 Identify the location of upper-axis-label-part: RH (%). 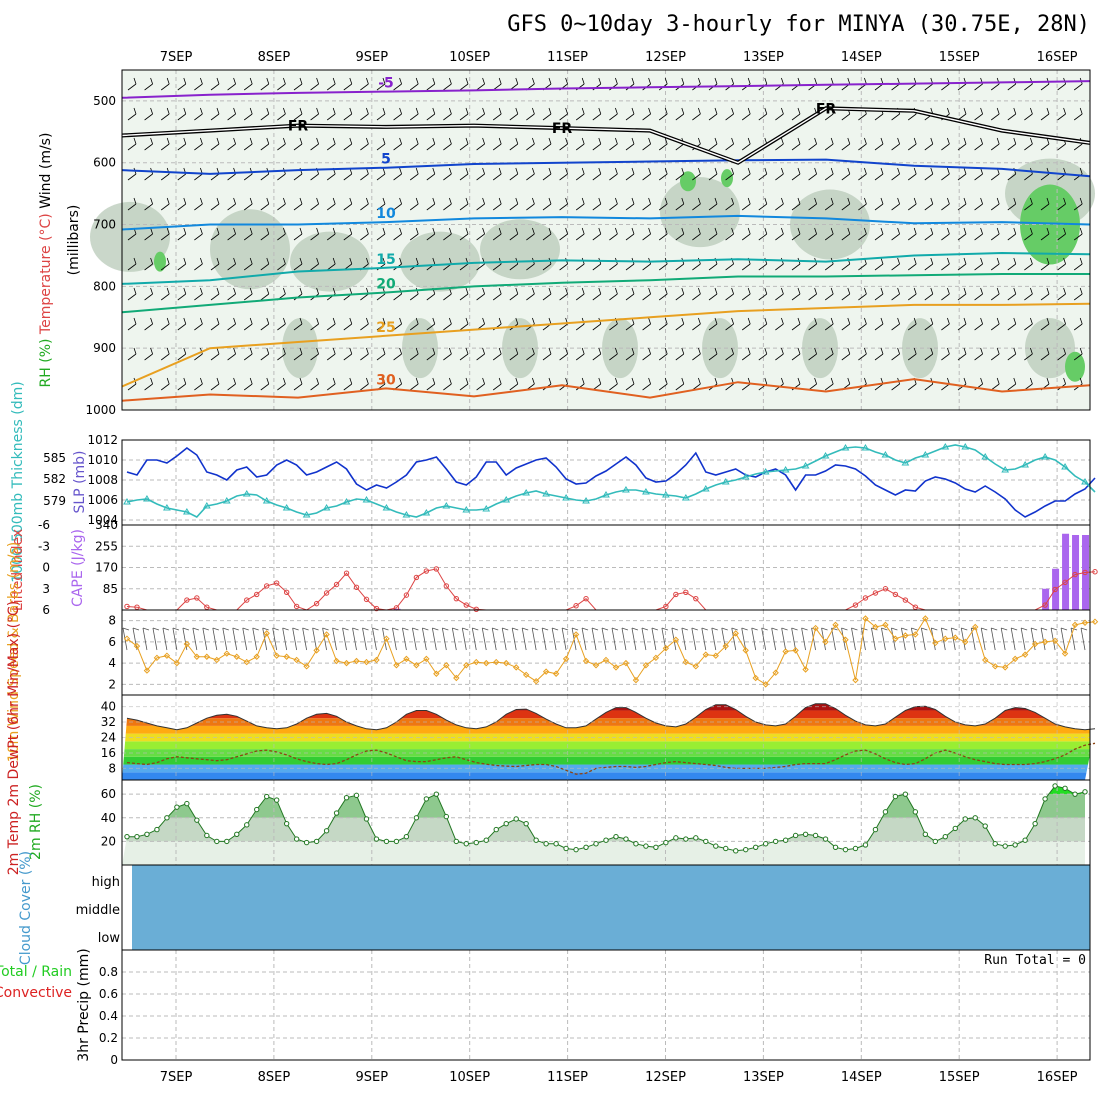
(46, 360).